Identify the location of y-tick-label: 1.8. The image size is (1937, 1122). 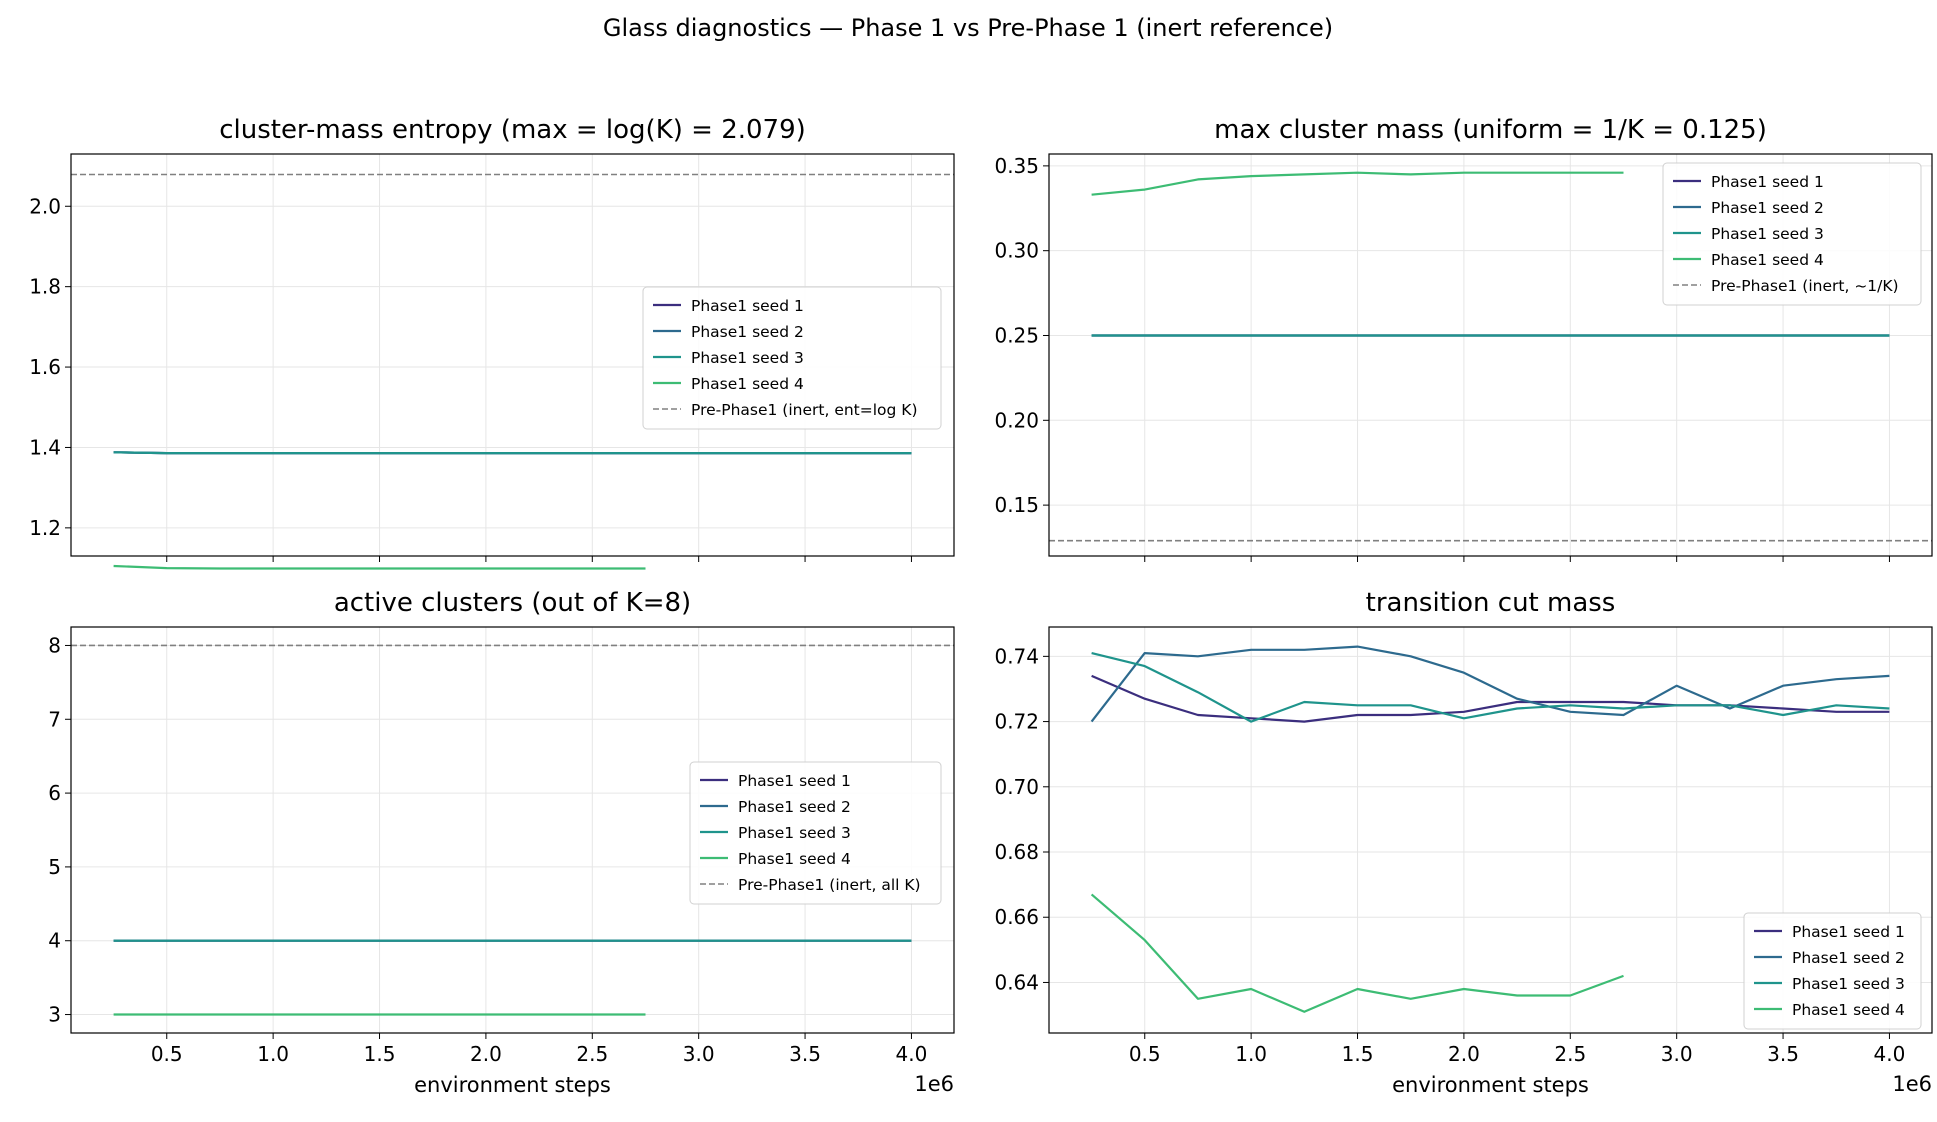
(45, 287).